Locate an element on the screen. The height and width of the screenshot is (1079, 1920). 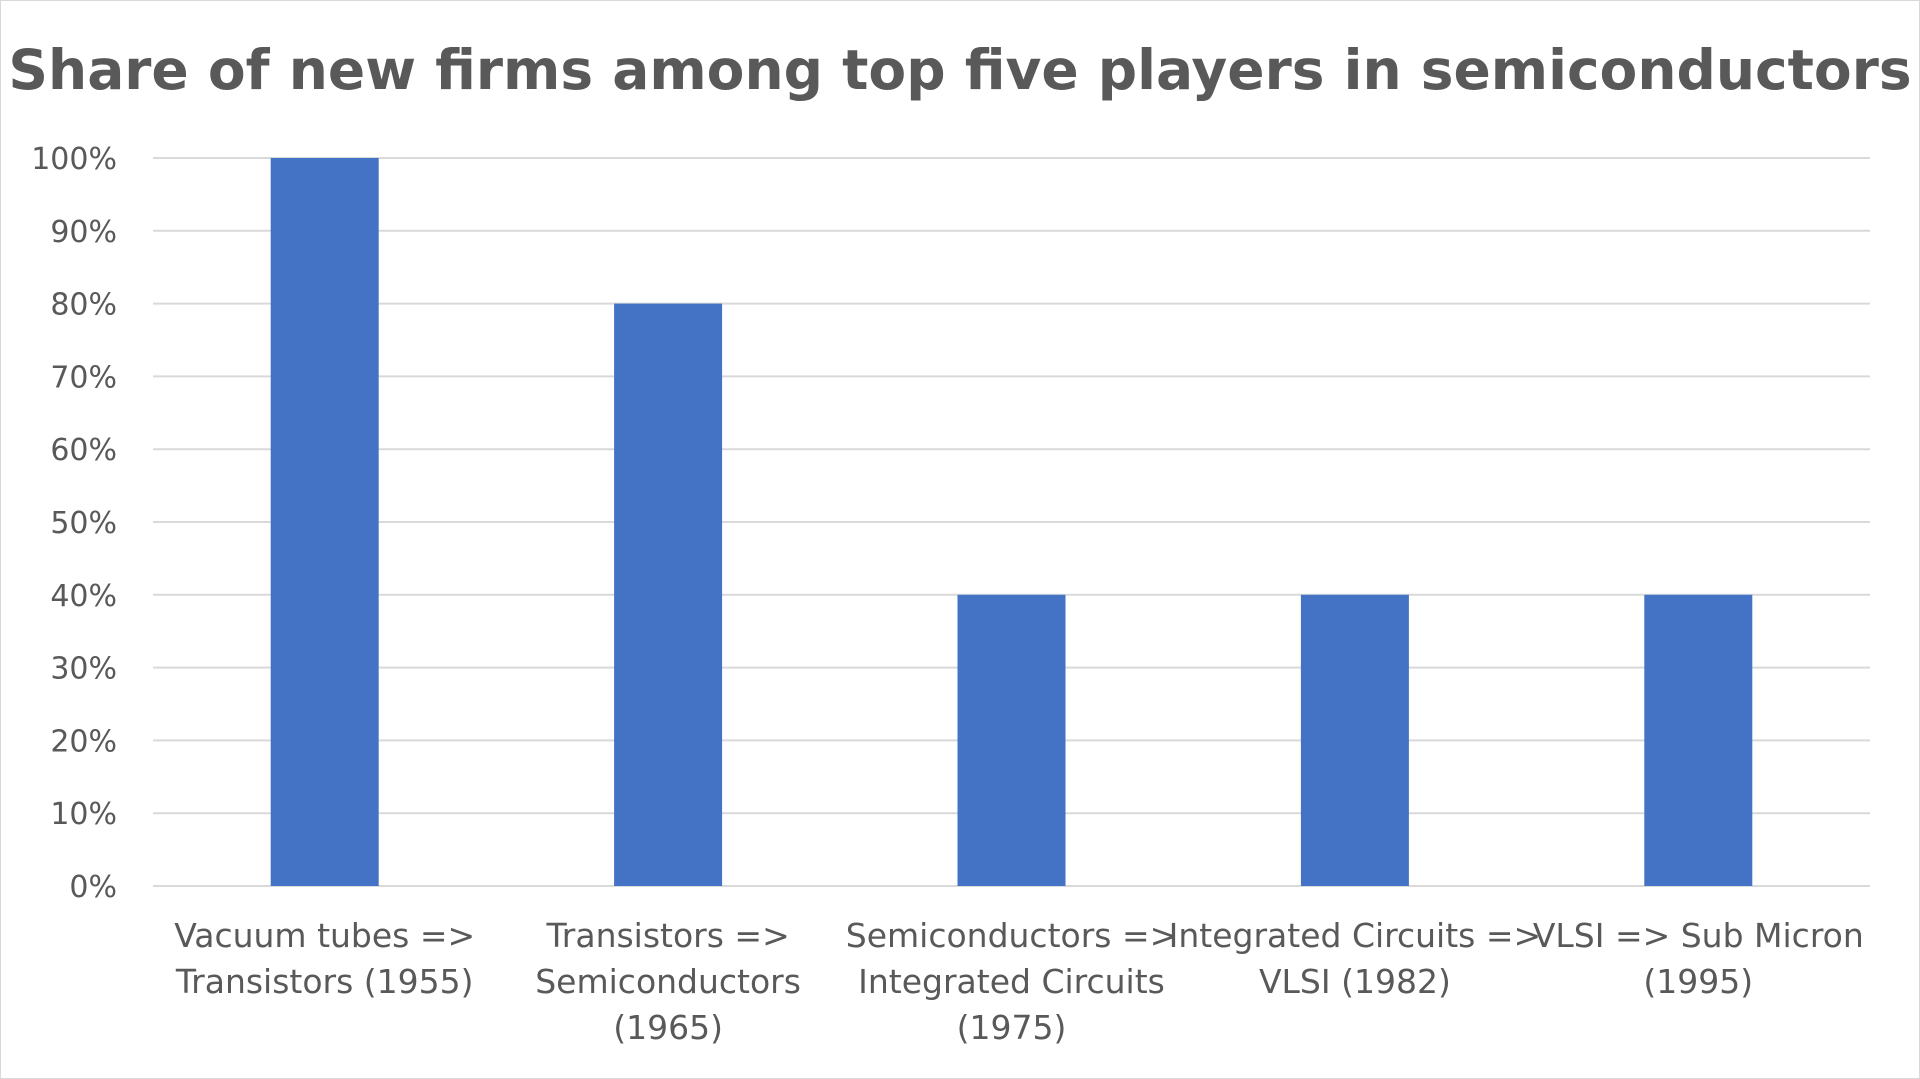
y-tick-label: 10% is located at coordinates (83, 814).